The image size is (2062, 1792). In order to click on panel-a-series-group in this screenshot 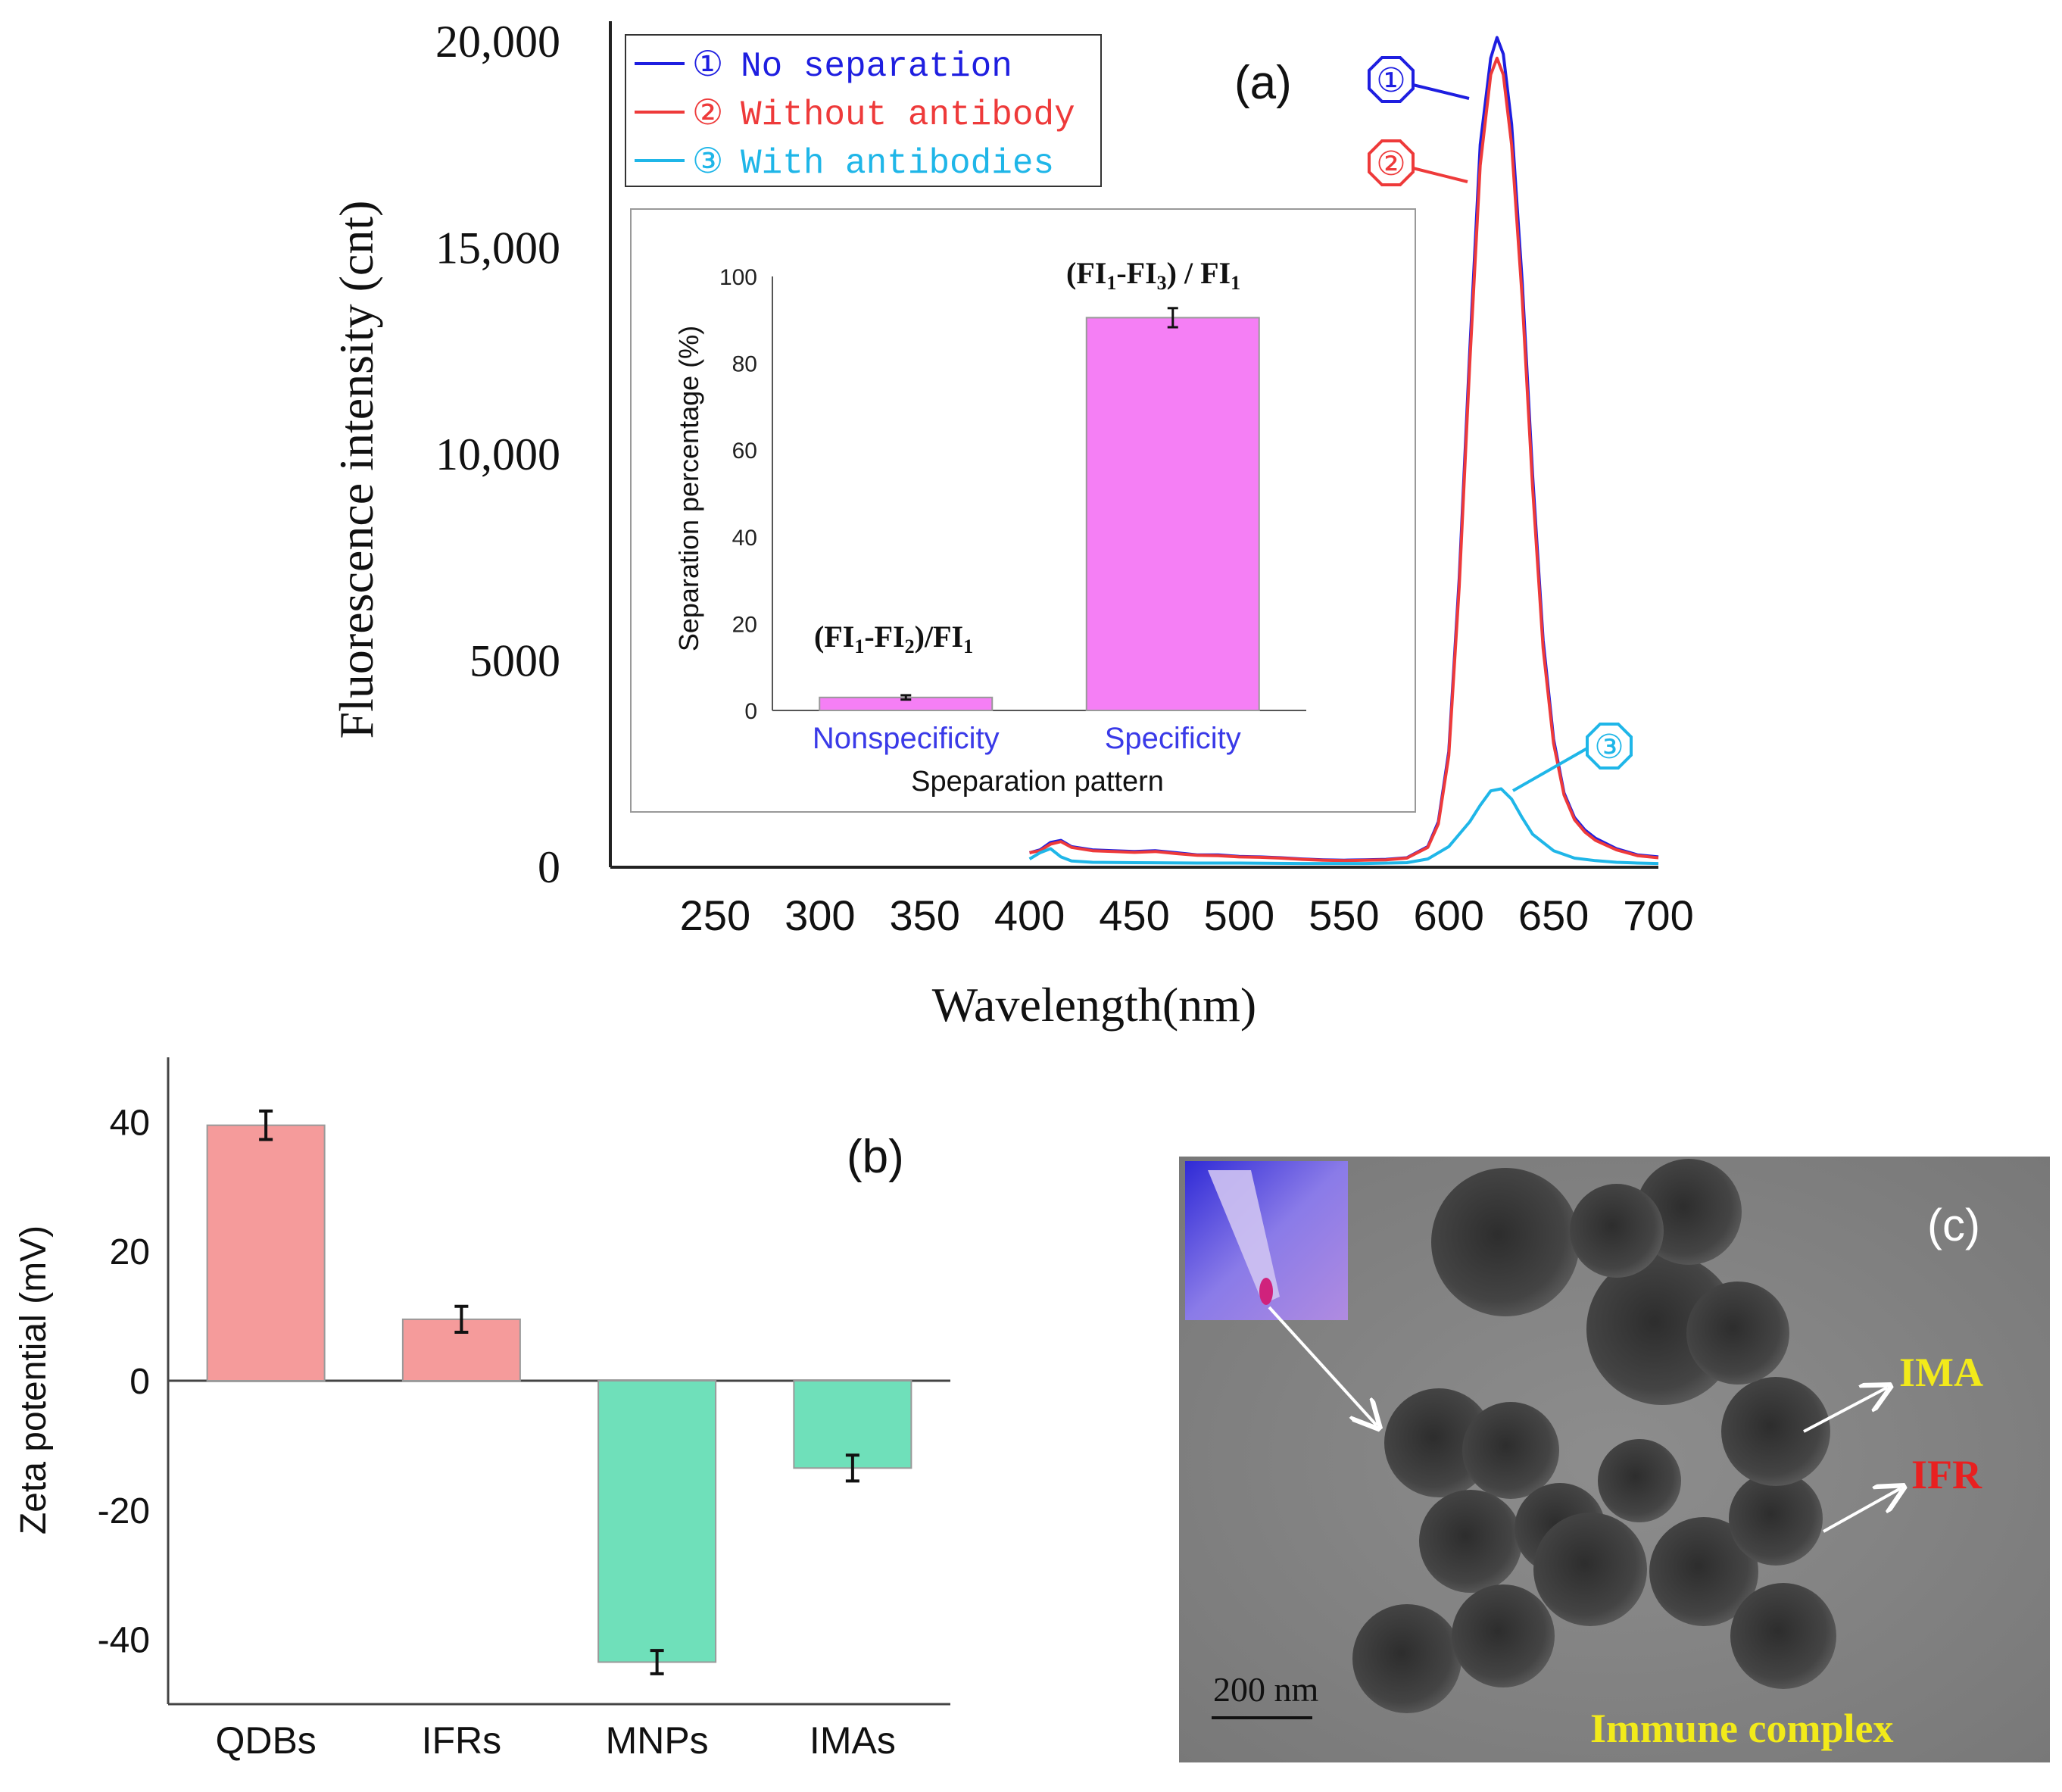, I will do `click(1343, 451)`.